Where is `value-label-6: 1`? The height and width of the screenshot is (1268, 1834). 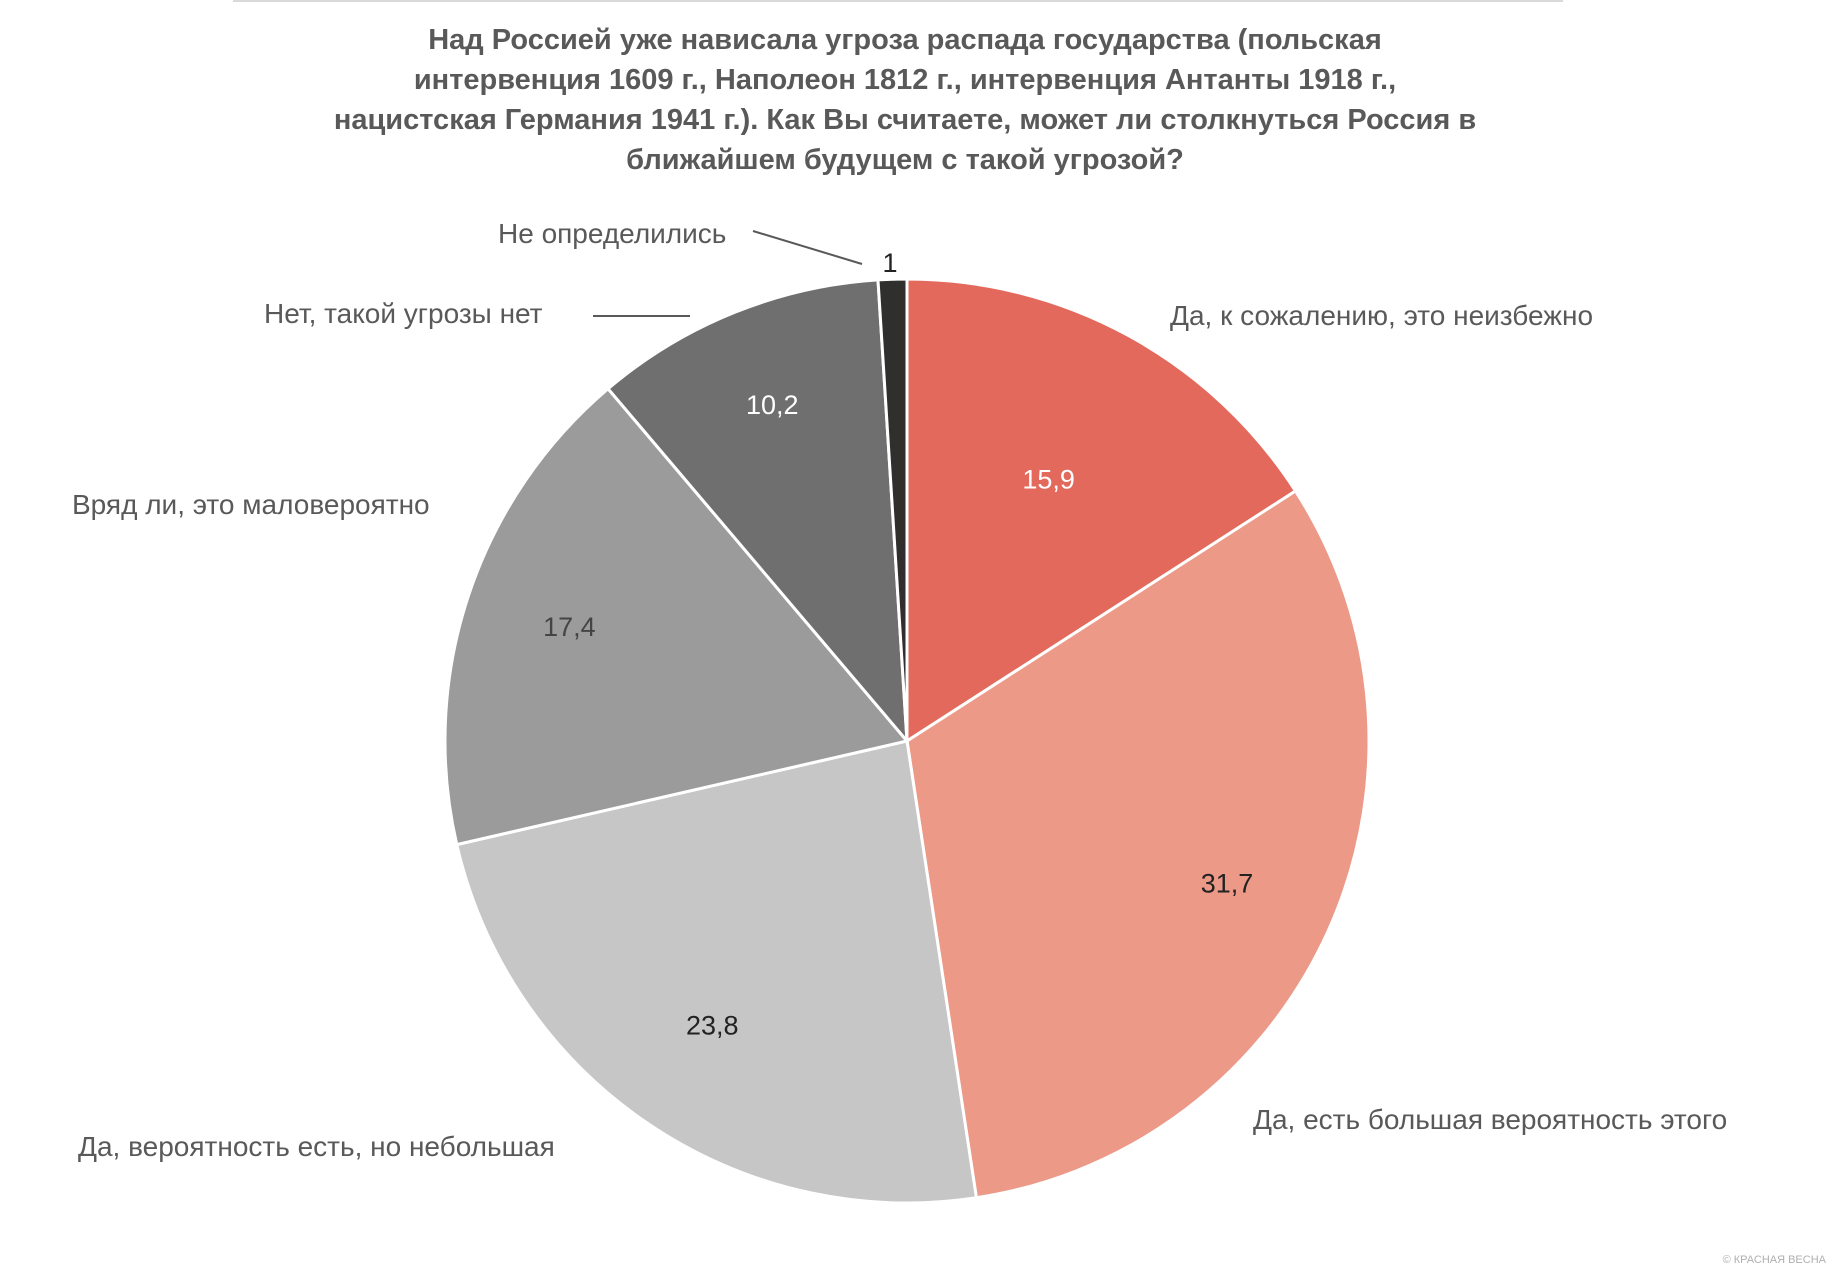
value-label-6: 1 is located at coordinates (889, 263).